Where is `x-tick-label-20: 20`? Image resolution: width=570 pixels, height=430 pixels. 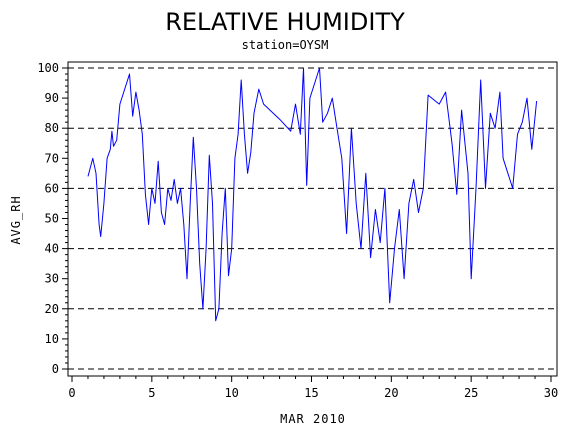 x-tick-label-20: 20 is located at coordinates (391, 393).